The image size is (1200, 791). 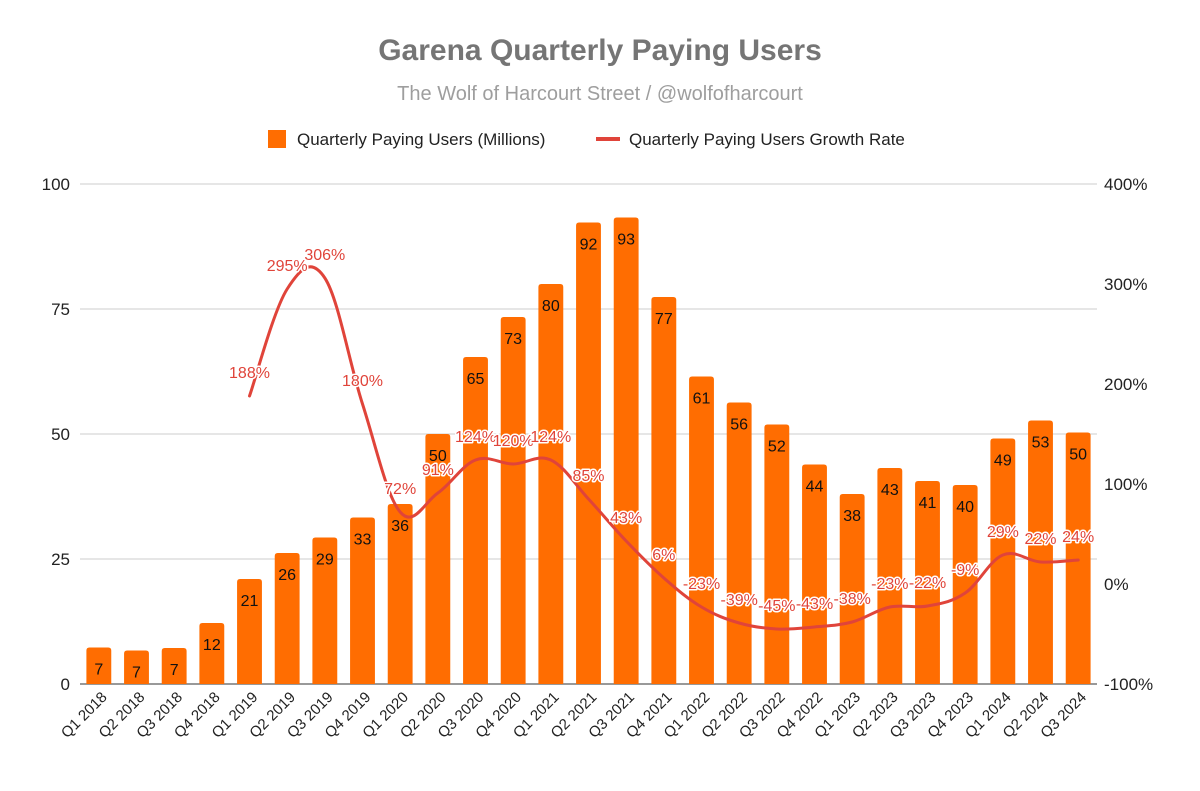 What do you see at coordinates (608, 139) in the screenshot?
I see `legend-line-swatch` at bounding box center [608, 139].